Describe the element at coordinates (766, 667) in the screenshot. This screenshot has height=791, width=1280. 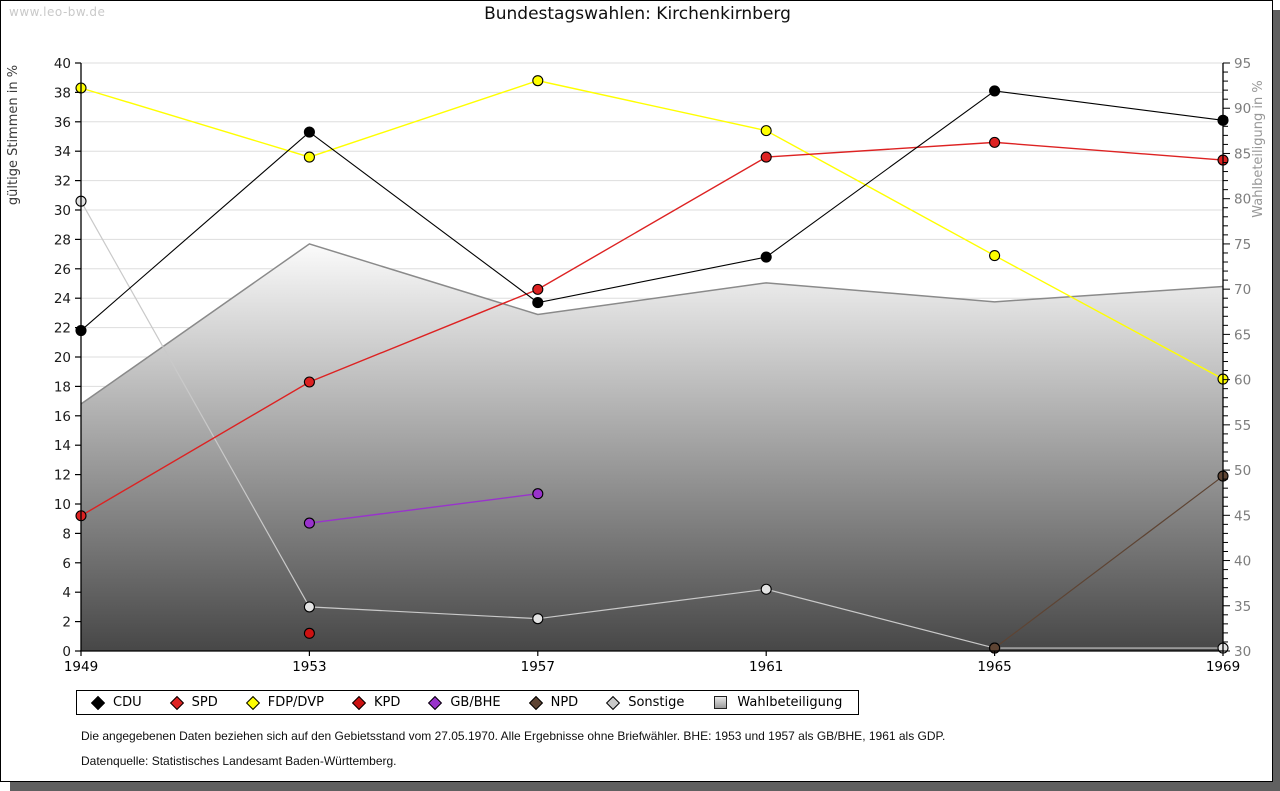
I see `x-tick-label: 1961` at that location.